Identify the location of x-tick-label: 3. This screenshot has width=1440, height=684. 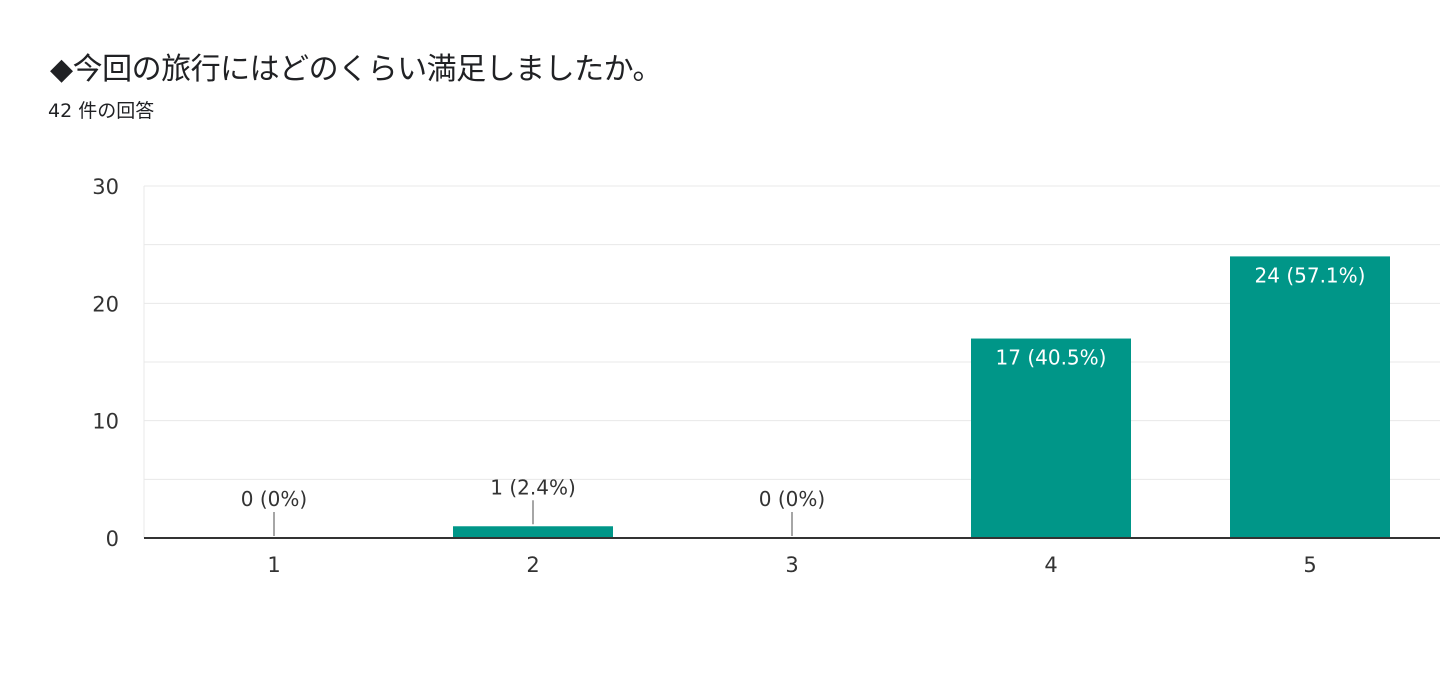
(791, 565).